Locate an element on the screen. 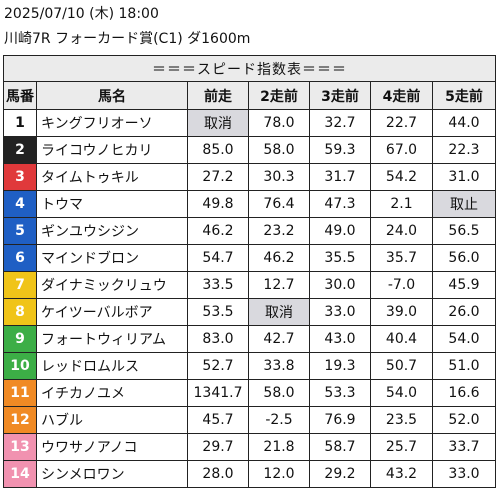  table-row: 14 シンメロワン 28.0 12.0 29.2 43.2 33.0 is located at coordinates (249, 474).